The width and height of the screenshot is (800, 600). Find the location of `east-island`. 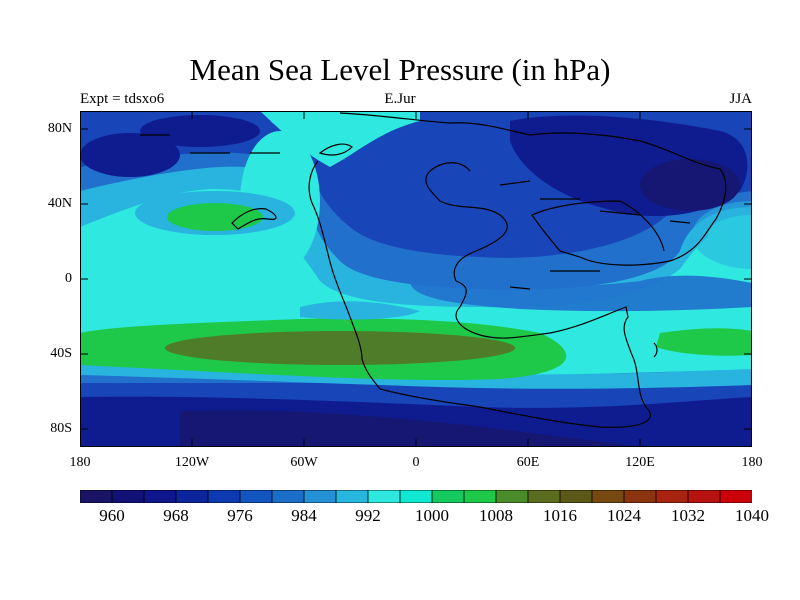

east-island is located at coordinates (655, 350).